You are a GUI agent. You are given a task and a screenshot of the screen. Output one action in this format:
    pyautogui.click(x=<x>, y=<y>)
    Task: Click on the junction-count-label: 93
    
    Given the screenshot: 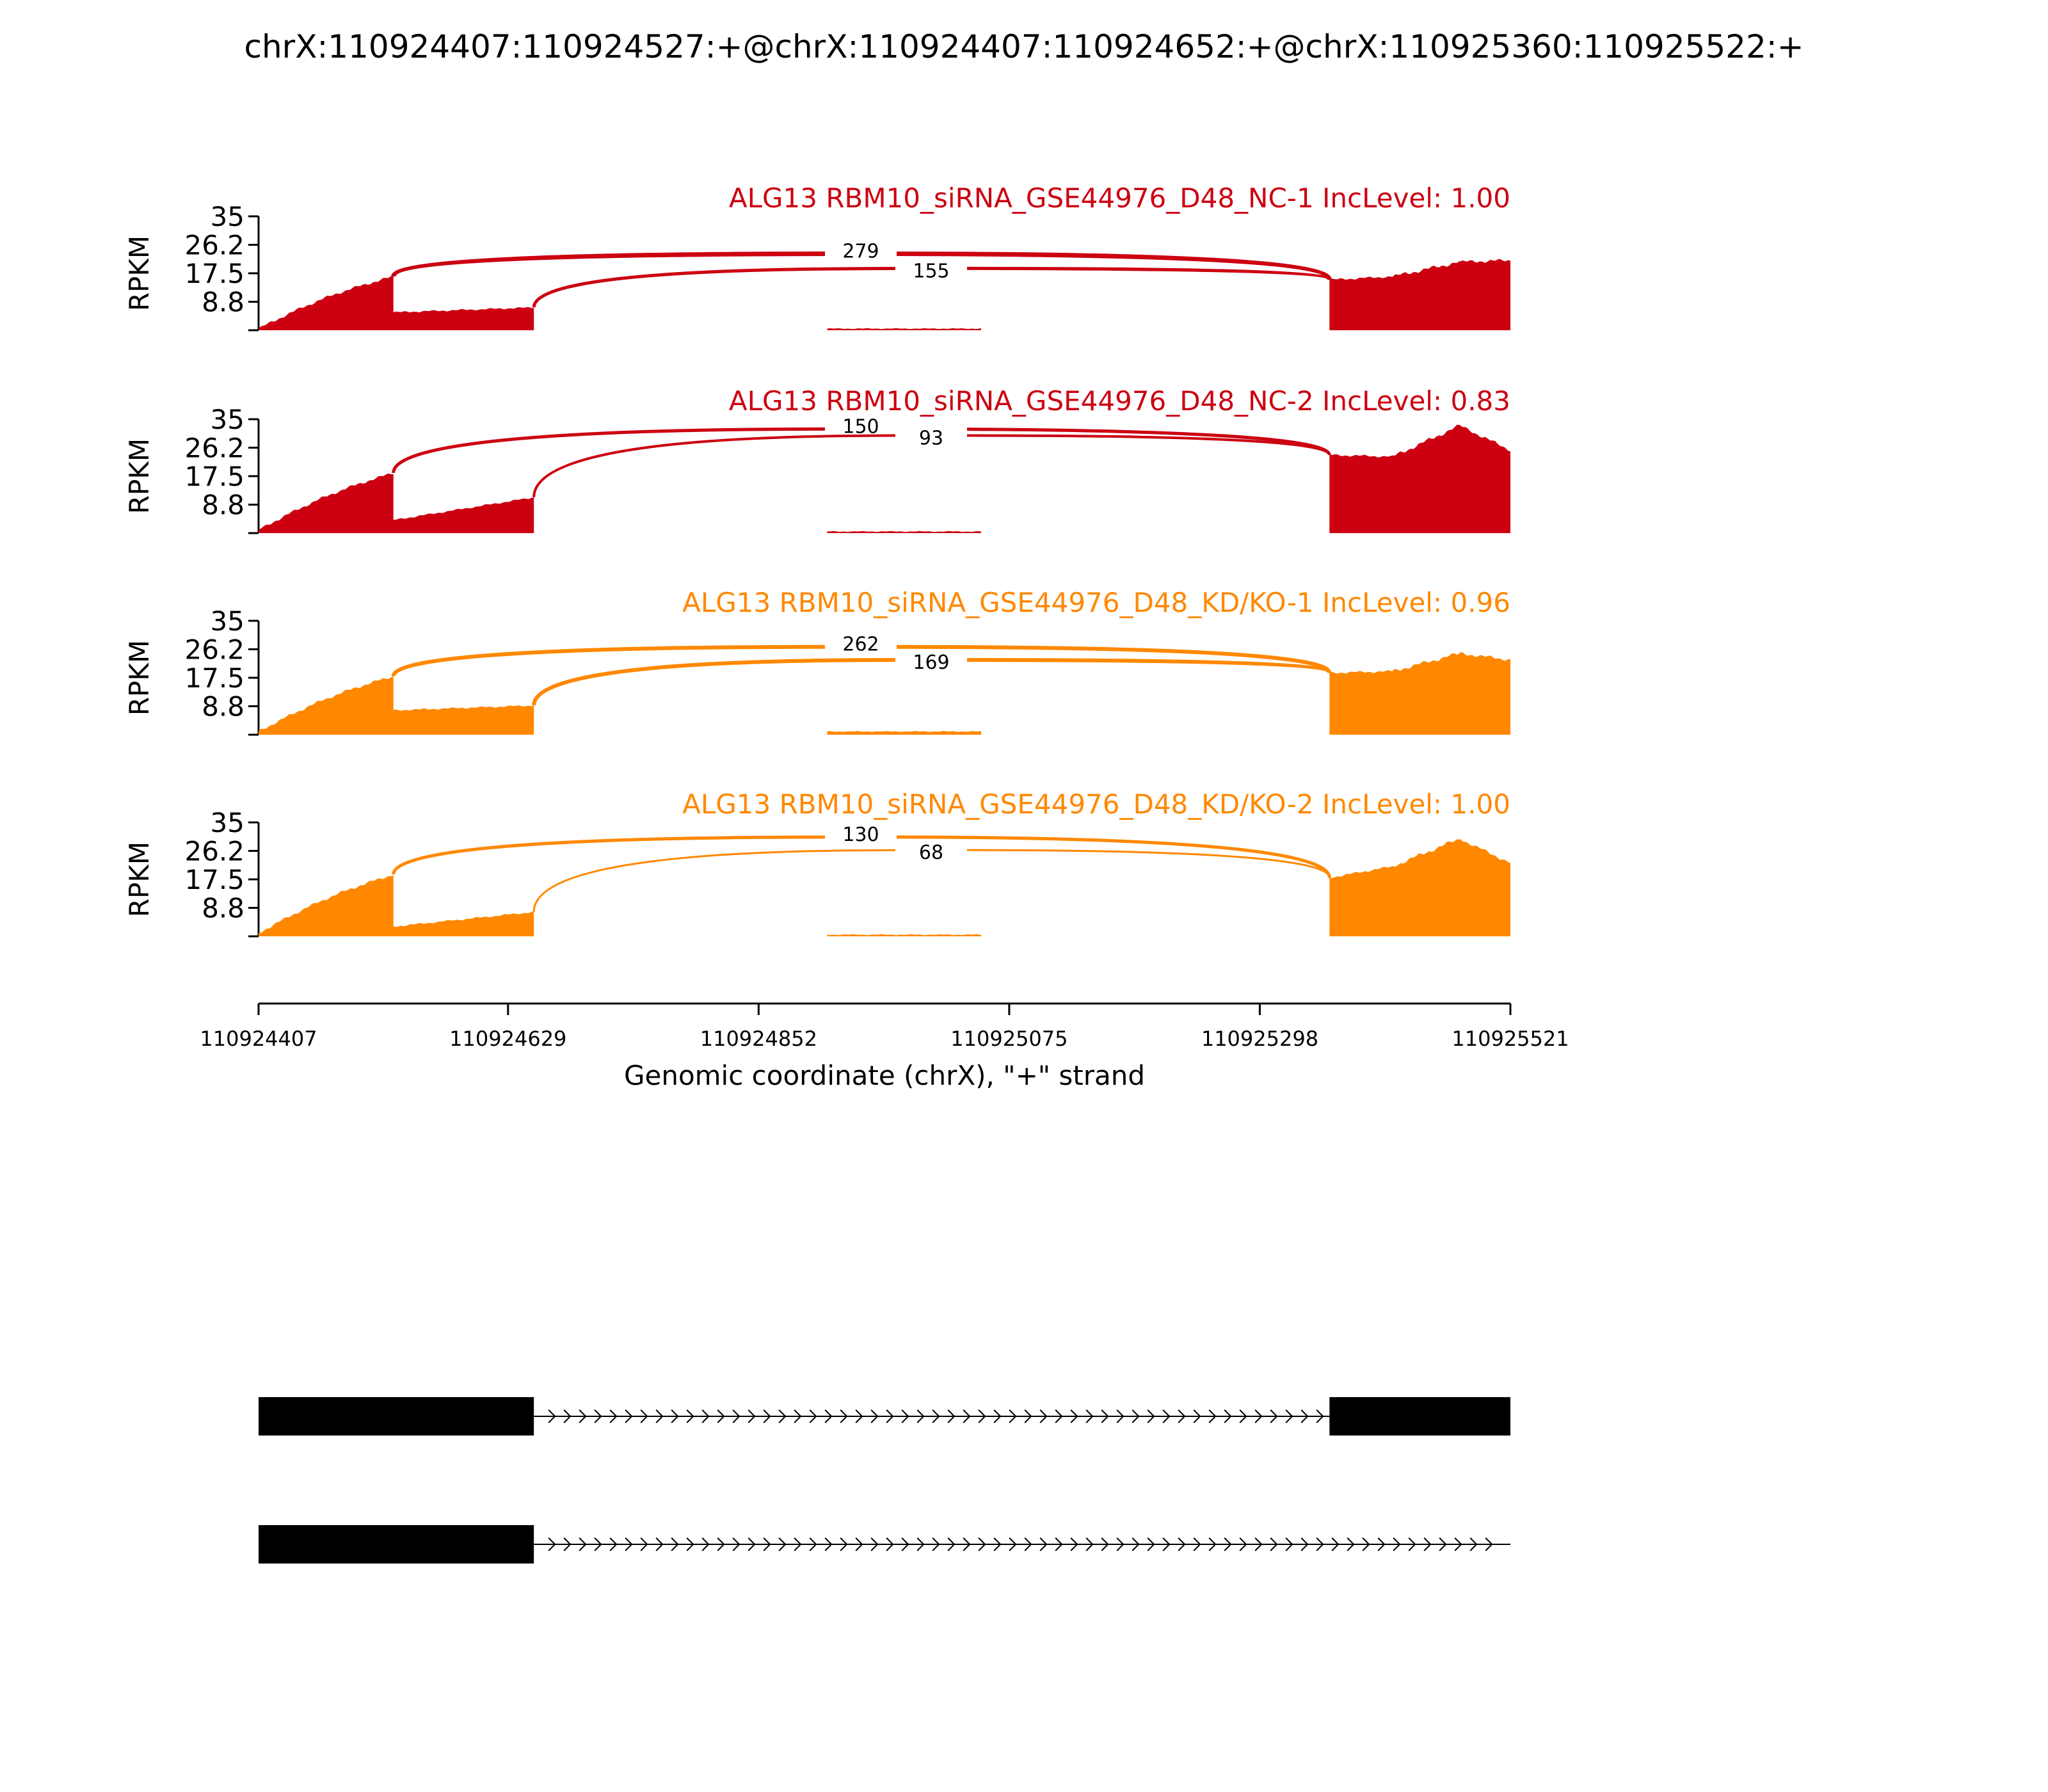 What is the action you would take?
    pyautogui.click(x=931, y=438)
    